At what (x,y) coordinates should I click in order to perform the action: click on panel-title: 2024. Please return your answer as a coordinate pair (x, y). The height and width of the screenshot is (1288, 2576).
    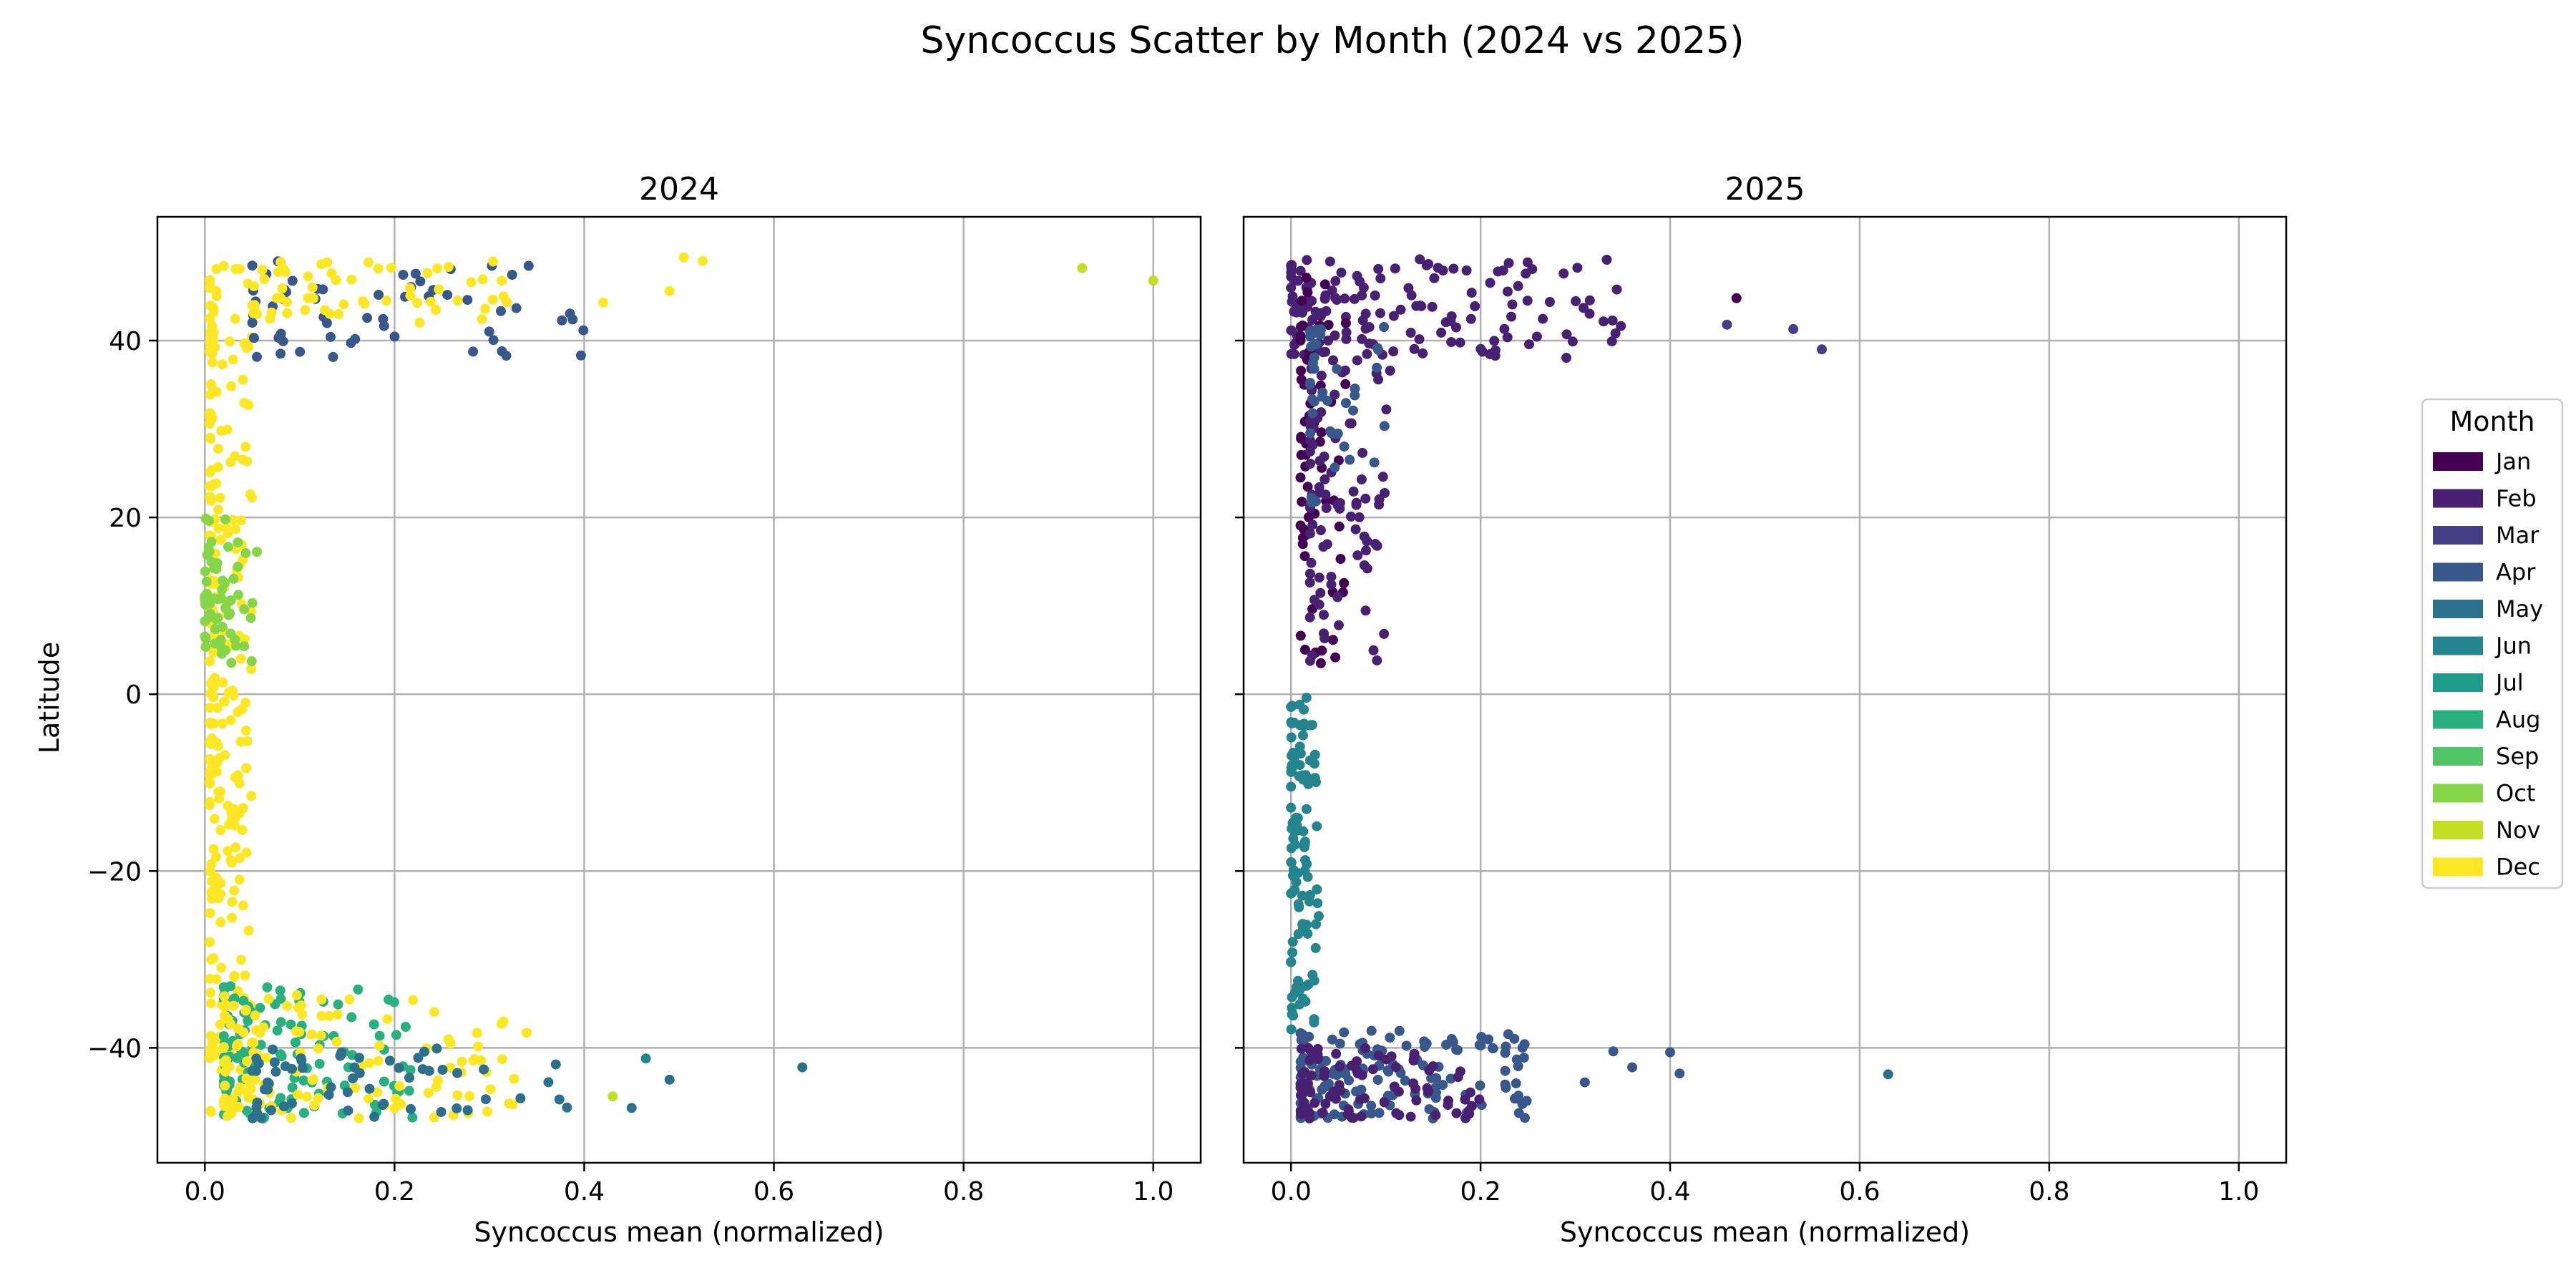
    Looking at the image, I should click on (679, 189).